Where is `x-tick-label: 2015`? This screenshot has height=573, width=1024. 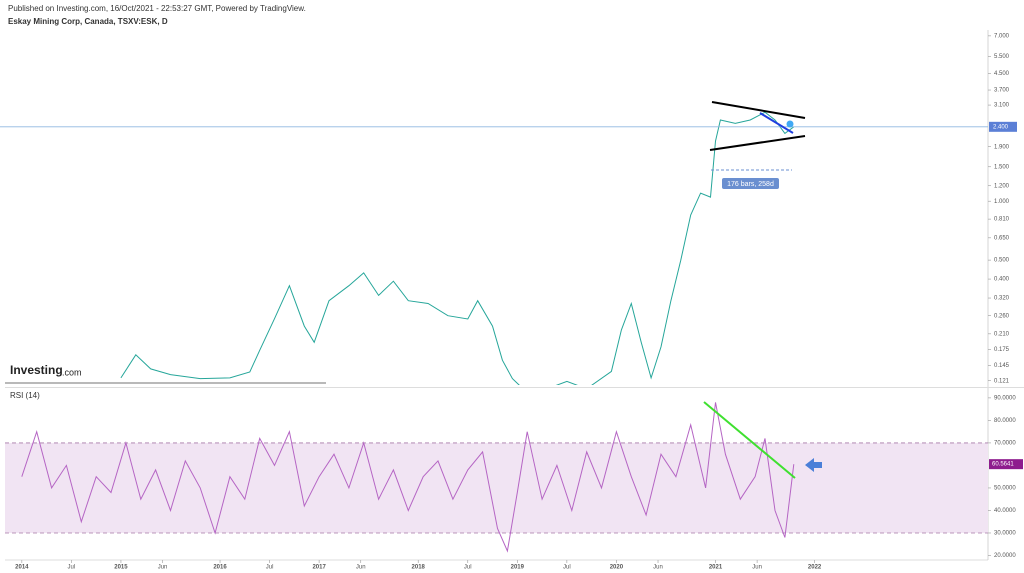 x-tick-label: 2015 is located at coordinates (121, 568).